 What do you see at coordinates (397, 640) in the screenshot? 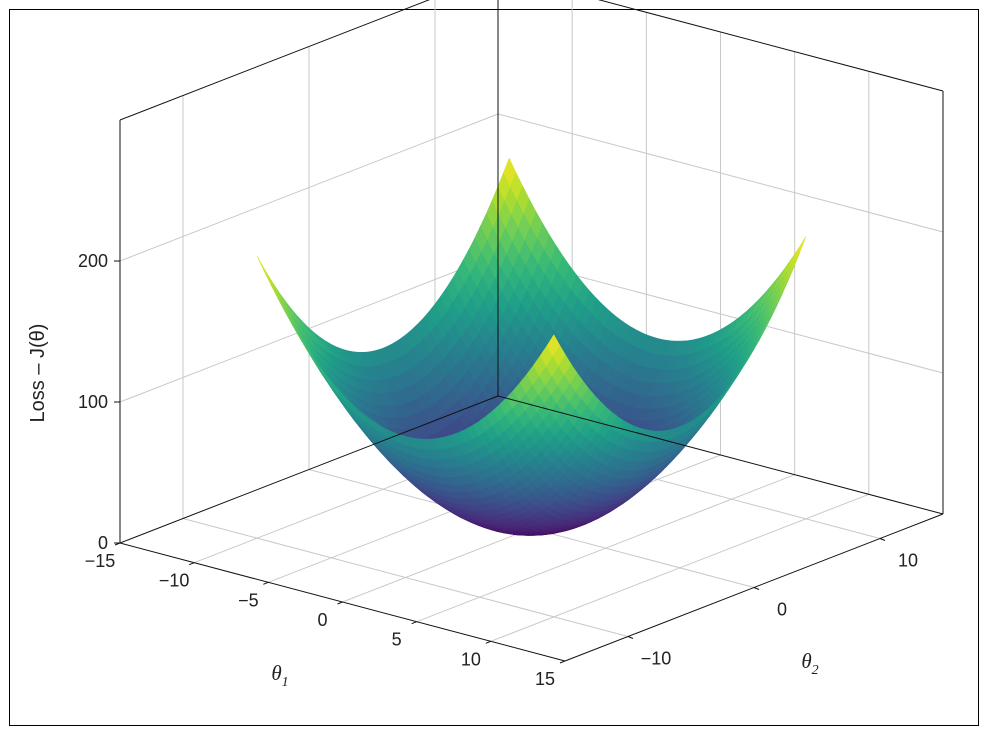
I see `x-tick-label: 5` at bounding box center [397, 640].